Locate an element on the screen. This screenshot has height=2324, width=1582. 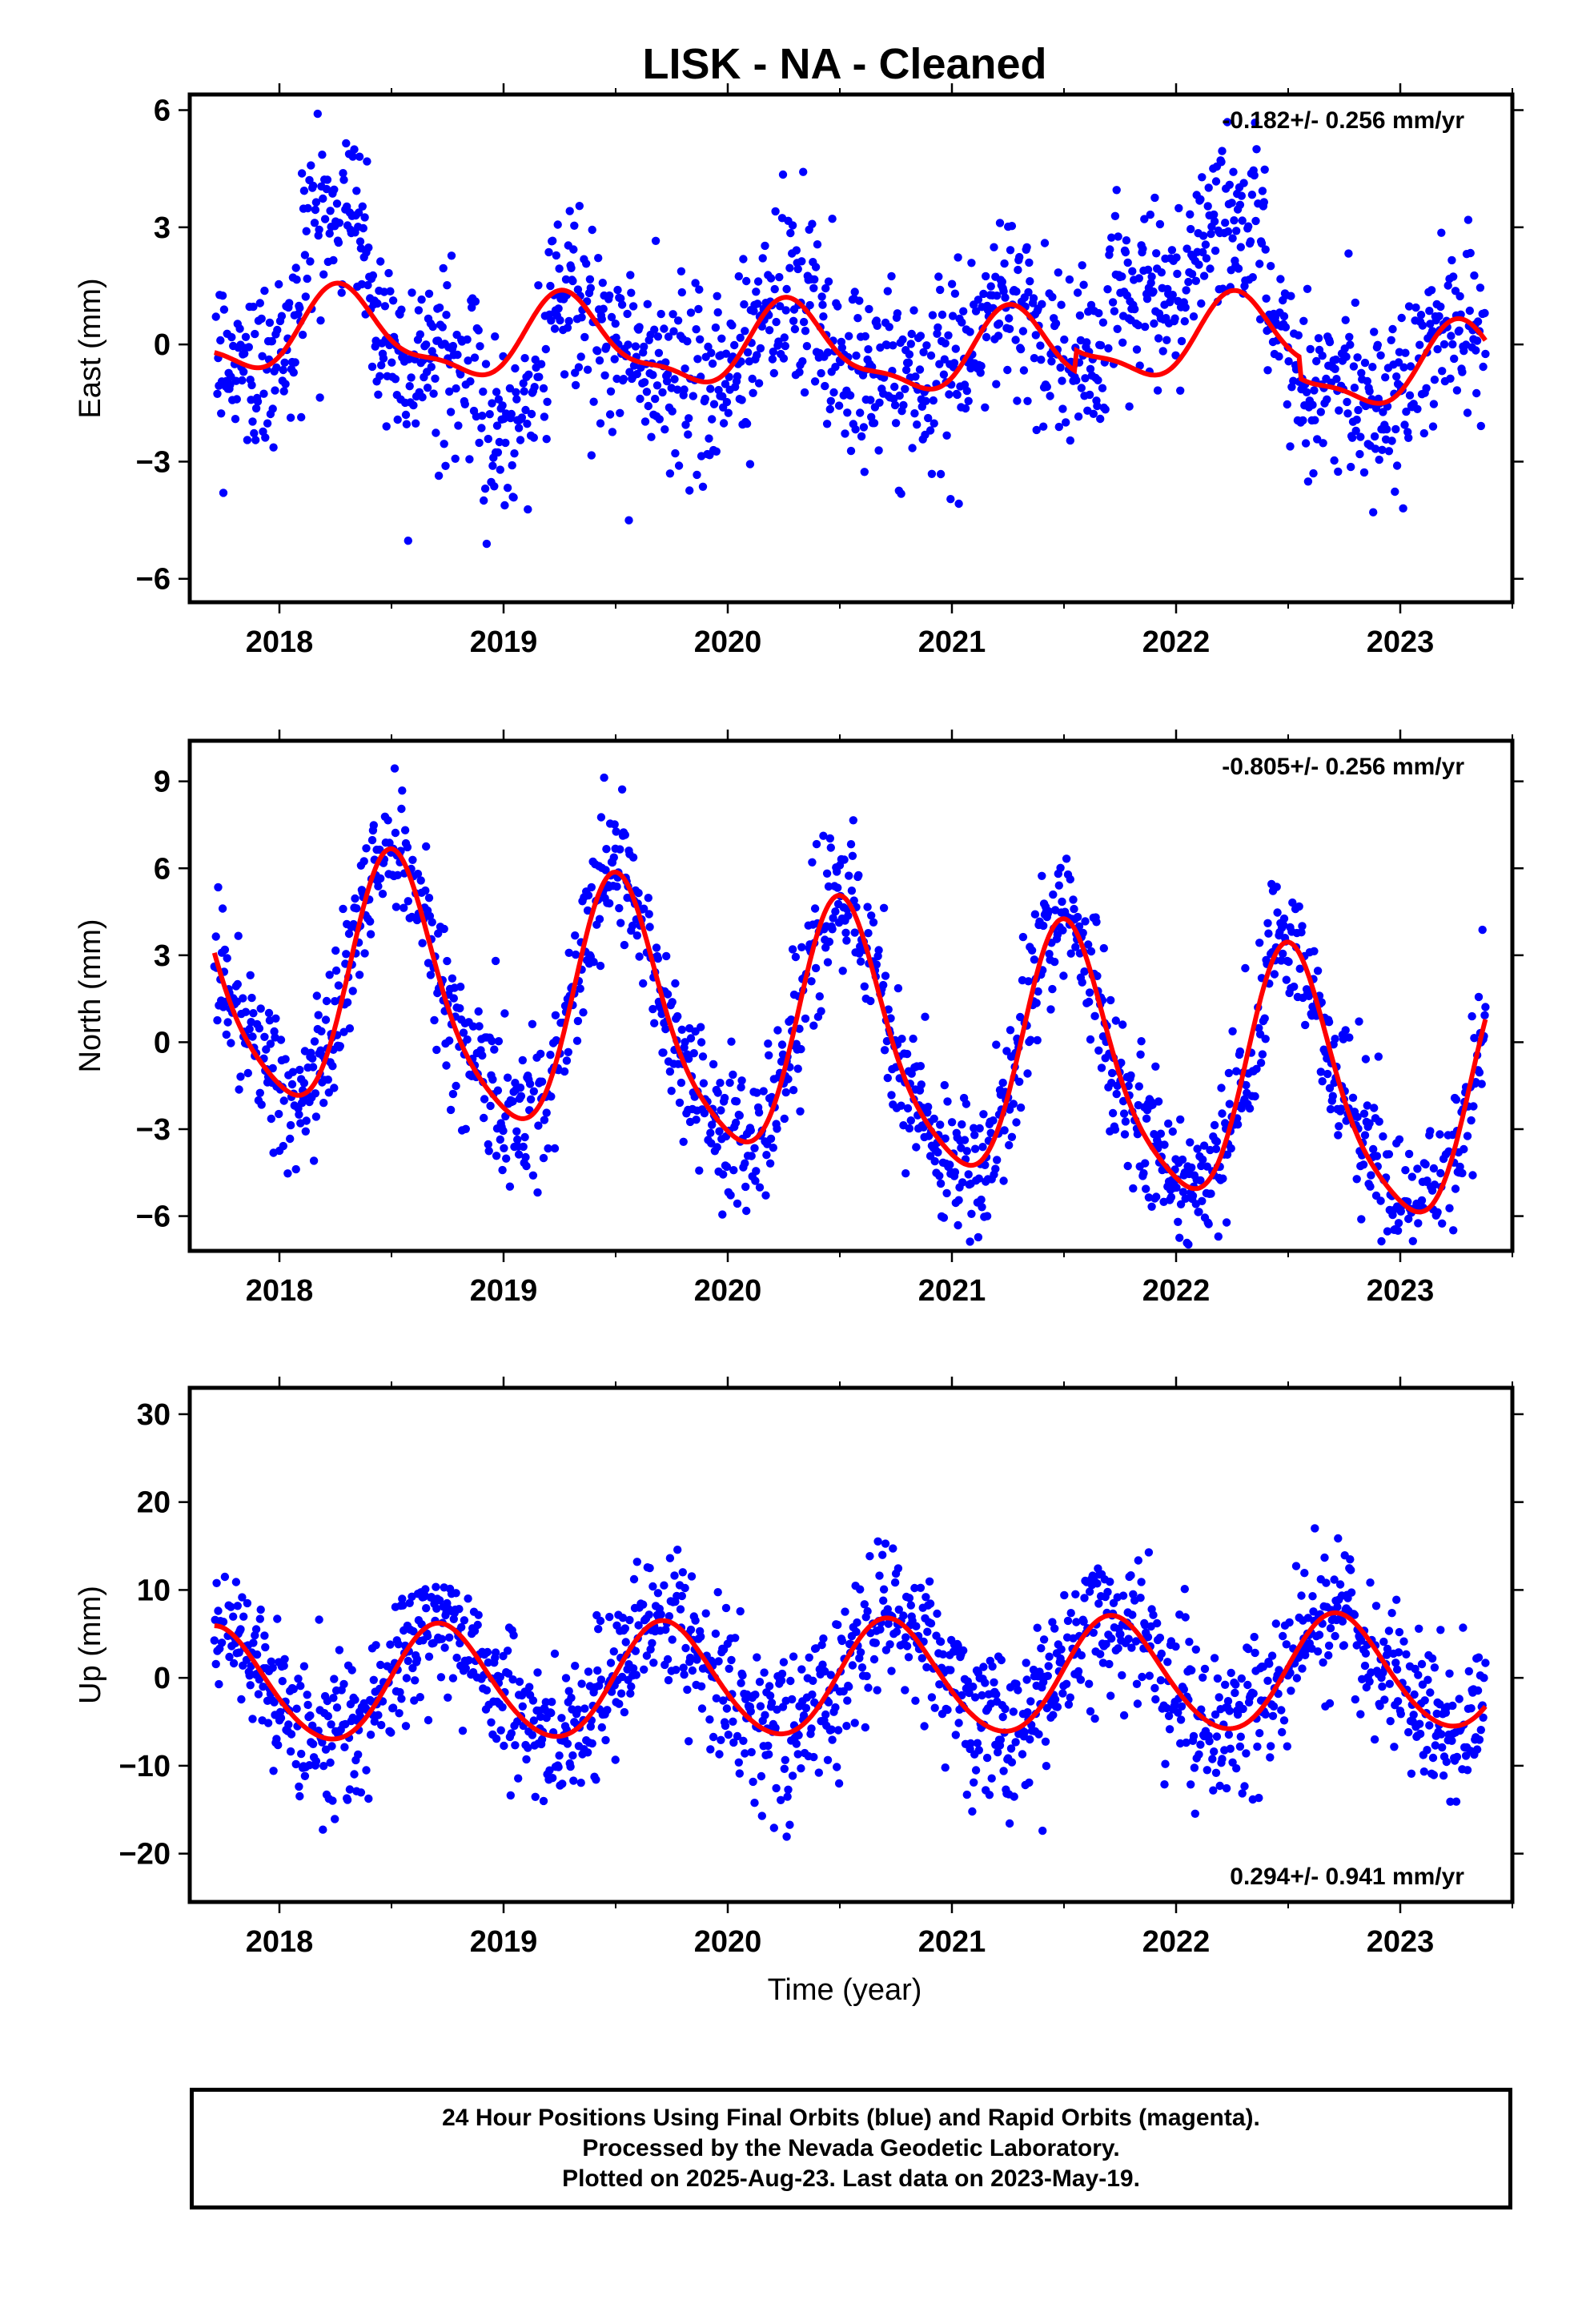
fit-line-north is located at coordinates (849, 1030).